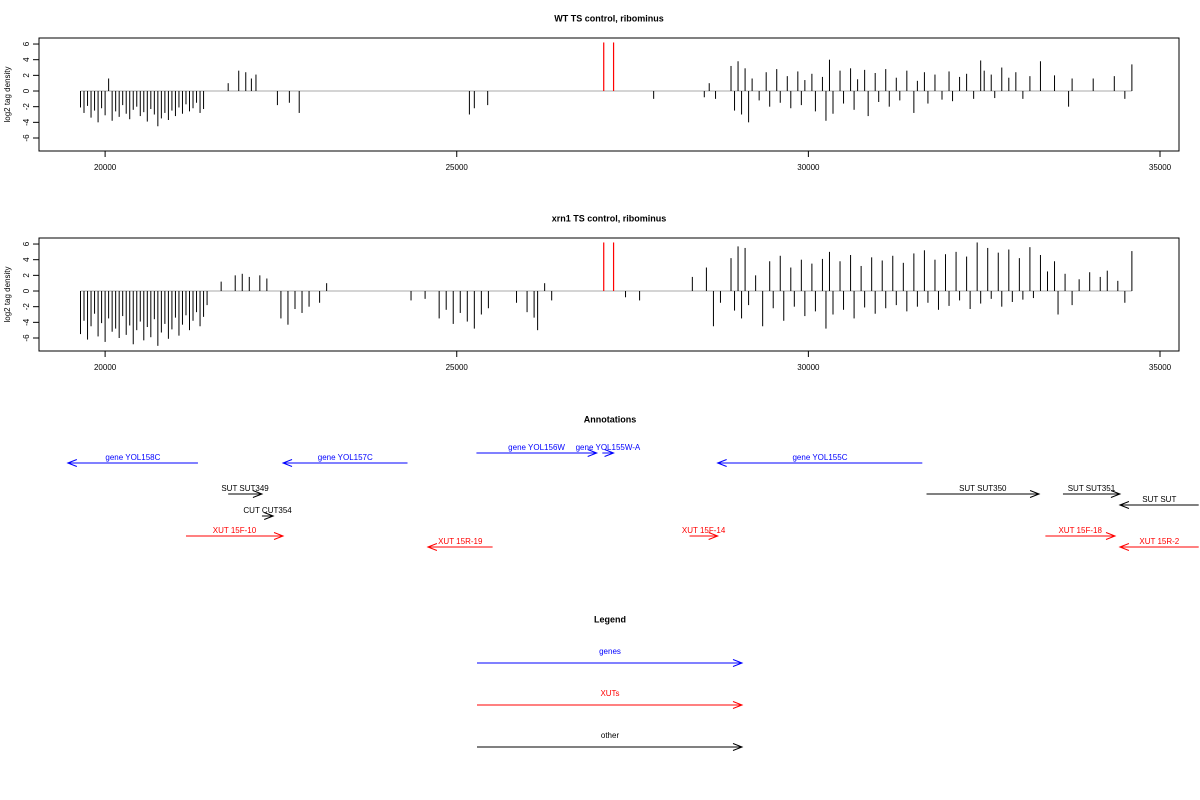  What do you see at coordinates (267, 510) in the screenshot?
I see `feature-label: CUT CUT354` at bounding box center [267, 510].